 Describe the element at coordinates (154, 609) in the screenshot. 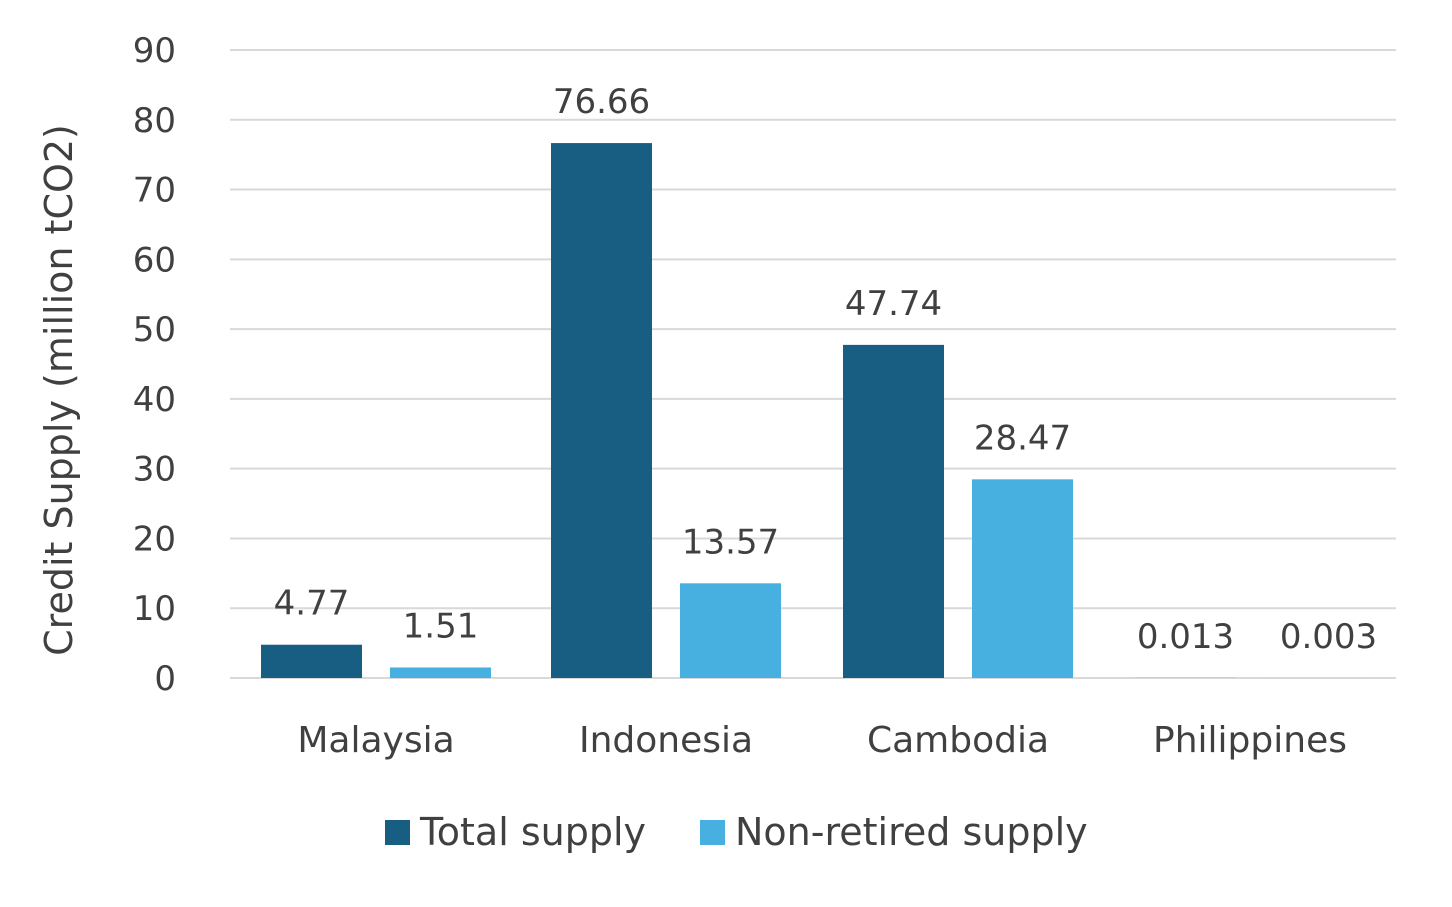

I see `y-tick-label: 10` at that location.